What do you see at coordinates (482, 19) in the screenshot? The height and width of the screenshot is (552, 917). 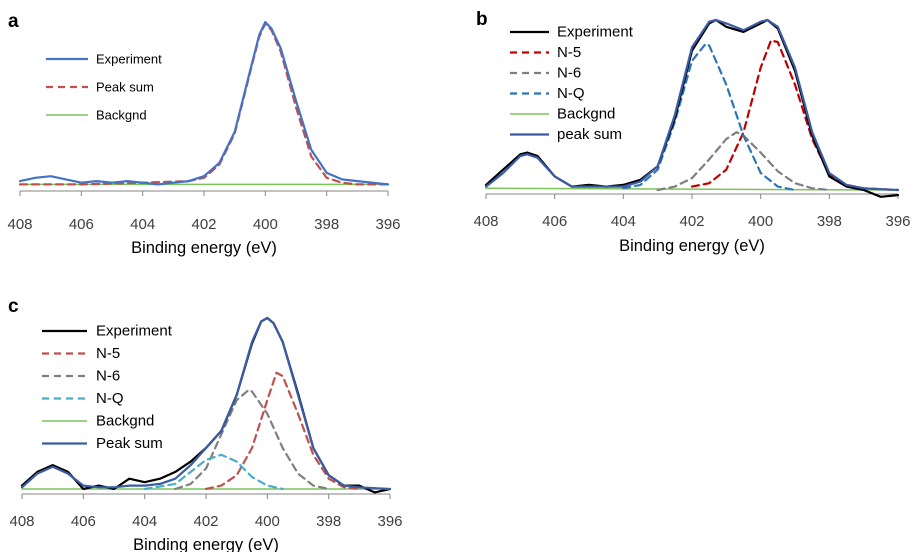 I see `panel-letter: b` at bounding box center [482, 19].